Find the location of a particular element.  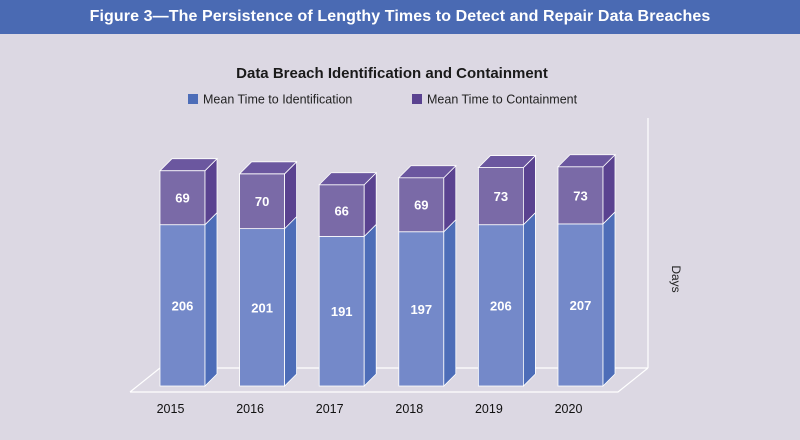

data-label-containment-2018: 69 is located at coordinates (421, 205).